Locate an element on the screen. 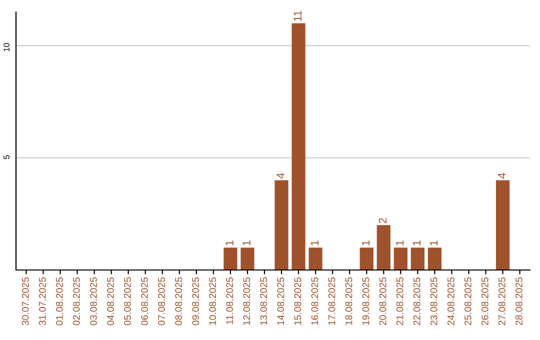 The image size is (540, 340). x-tick-label: 12.08.2025 is located at coordinates (246, 301).